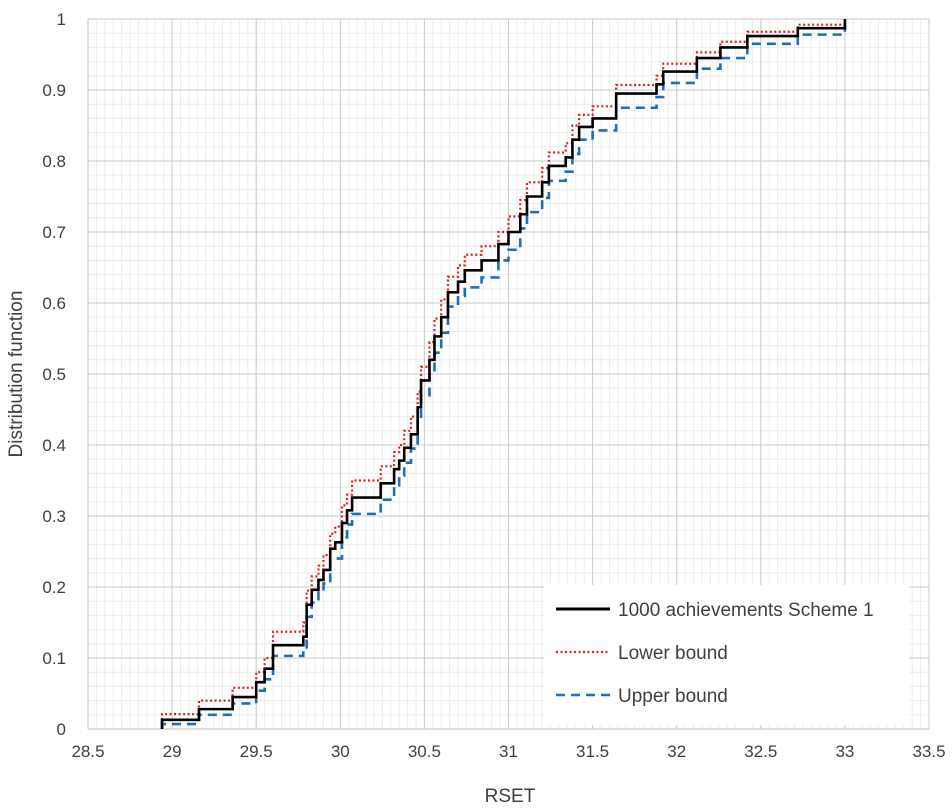 The width and height of the screenshot is (952, 808). I want to click on y-tick-label: 0.3, so click(54, 516).